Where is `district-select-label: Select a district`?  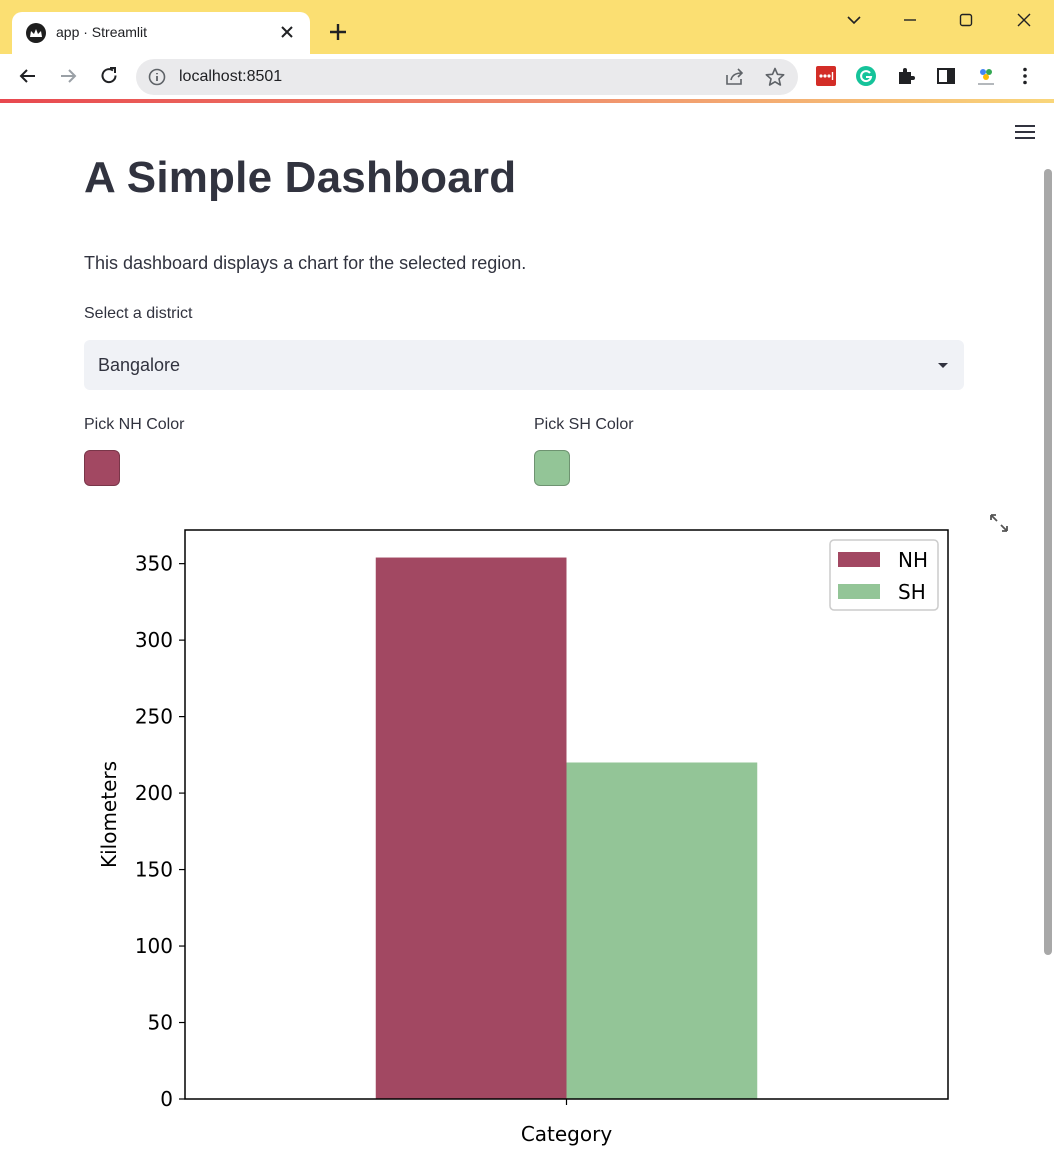 district-select-label: Select a district is located at coordinates (138, 313).